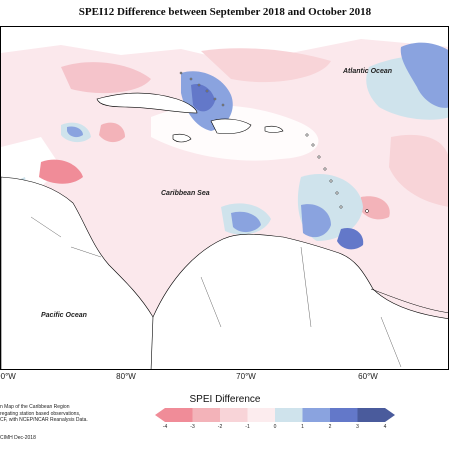  Describe the element at coordinates (246, 376) in the screenshot. I see `lon-label-70w: 70°W` at that location.